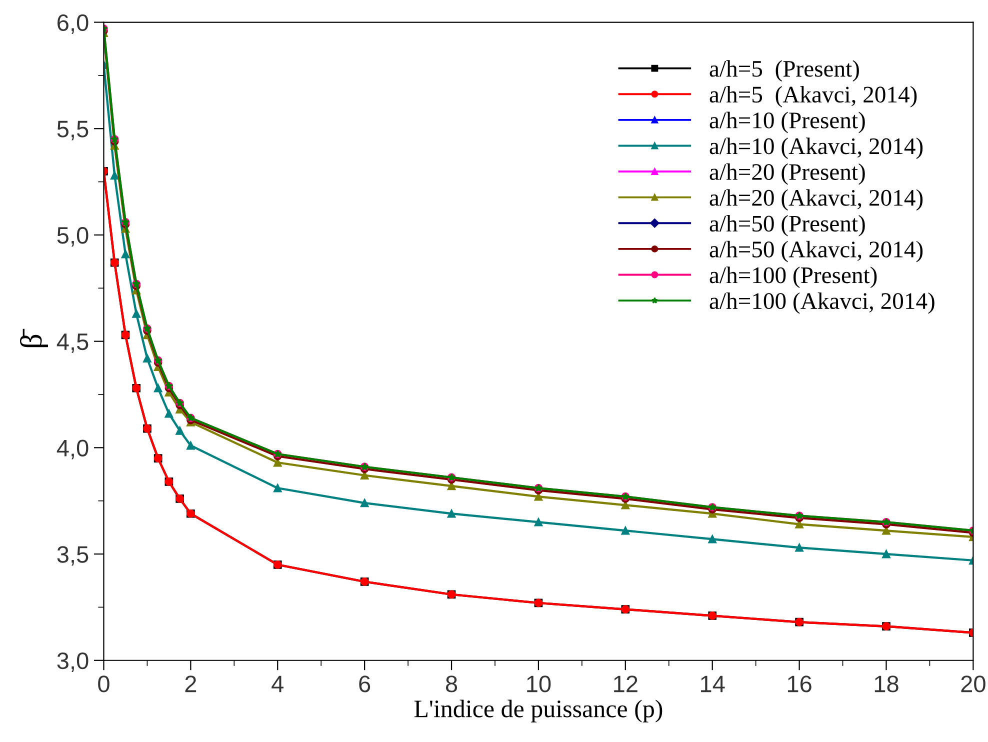  What do you see at coordinates (626, 684) in the screenshot?
I see `x-tick-label: 12` at bounding box center [626, 684].